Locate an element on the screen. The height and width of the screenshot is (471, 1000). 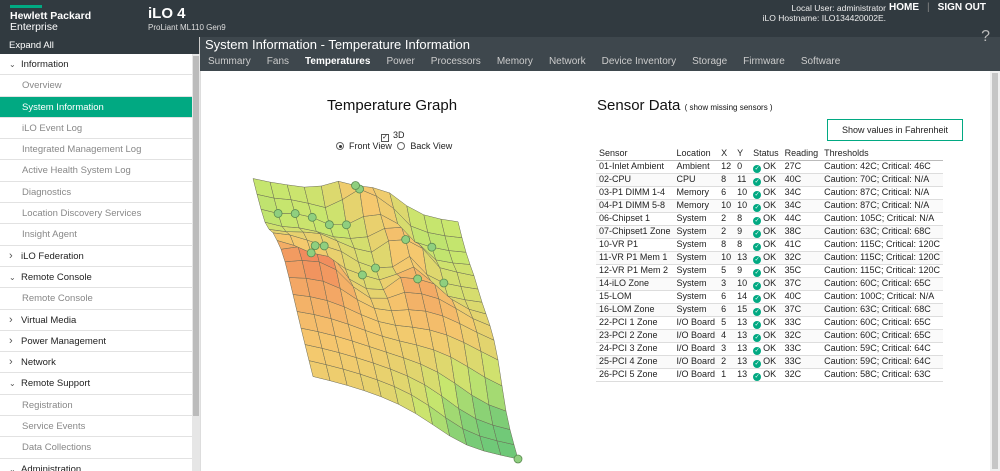
sidebar-item-system-information: System Information is located at coordinates (96, 107).